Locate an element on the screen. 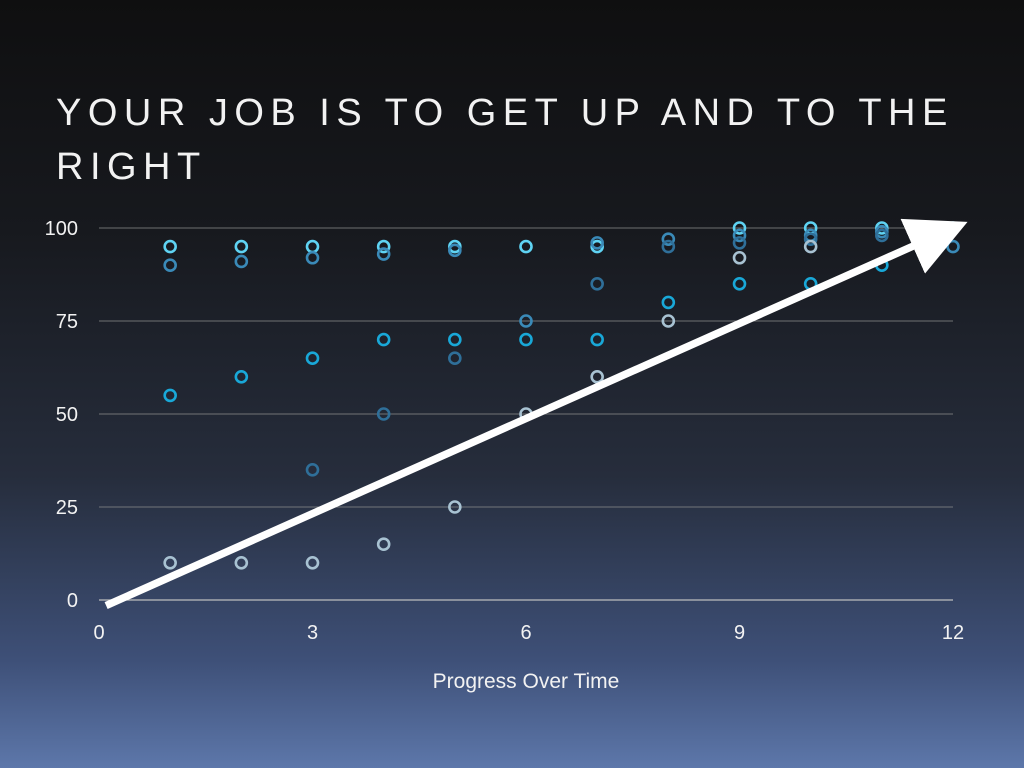 The width and height of the screenshot is (1024, 768). y-tick-label: 50 is located at coordinates (67, 415).